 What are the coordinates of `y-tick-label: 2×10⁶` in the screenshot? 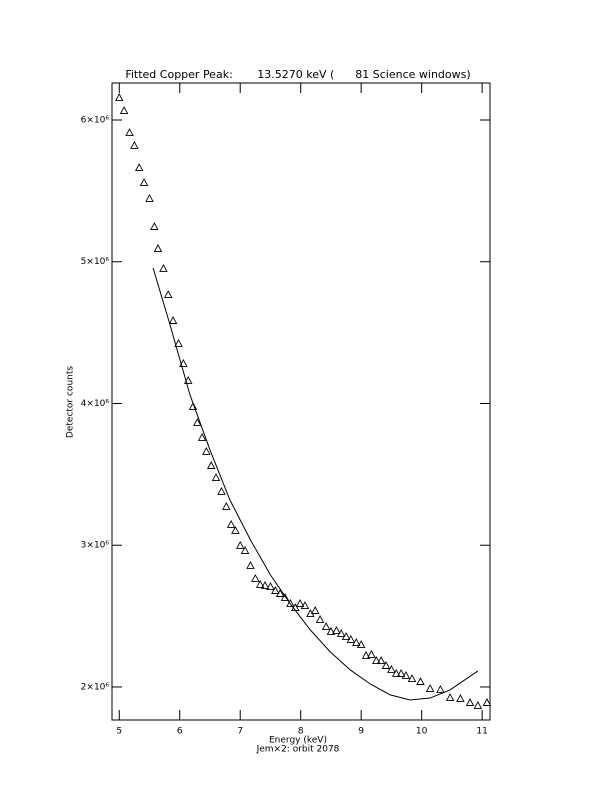 It's located at (95, 687).